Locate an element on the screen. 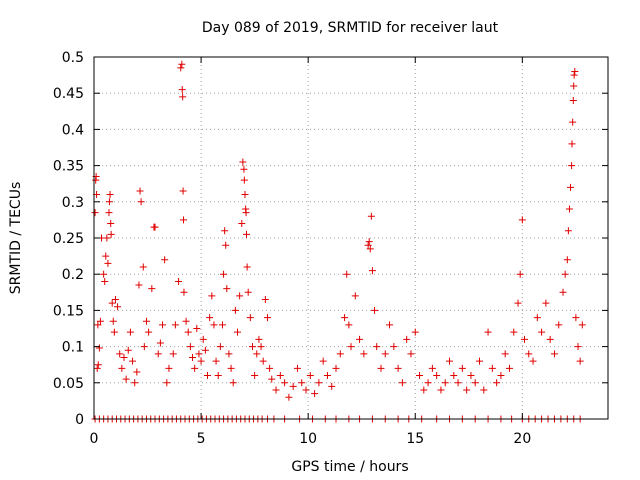  y-axis-label: SRMTID / TECUs is located at coordinates (16, 238).